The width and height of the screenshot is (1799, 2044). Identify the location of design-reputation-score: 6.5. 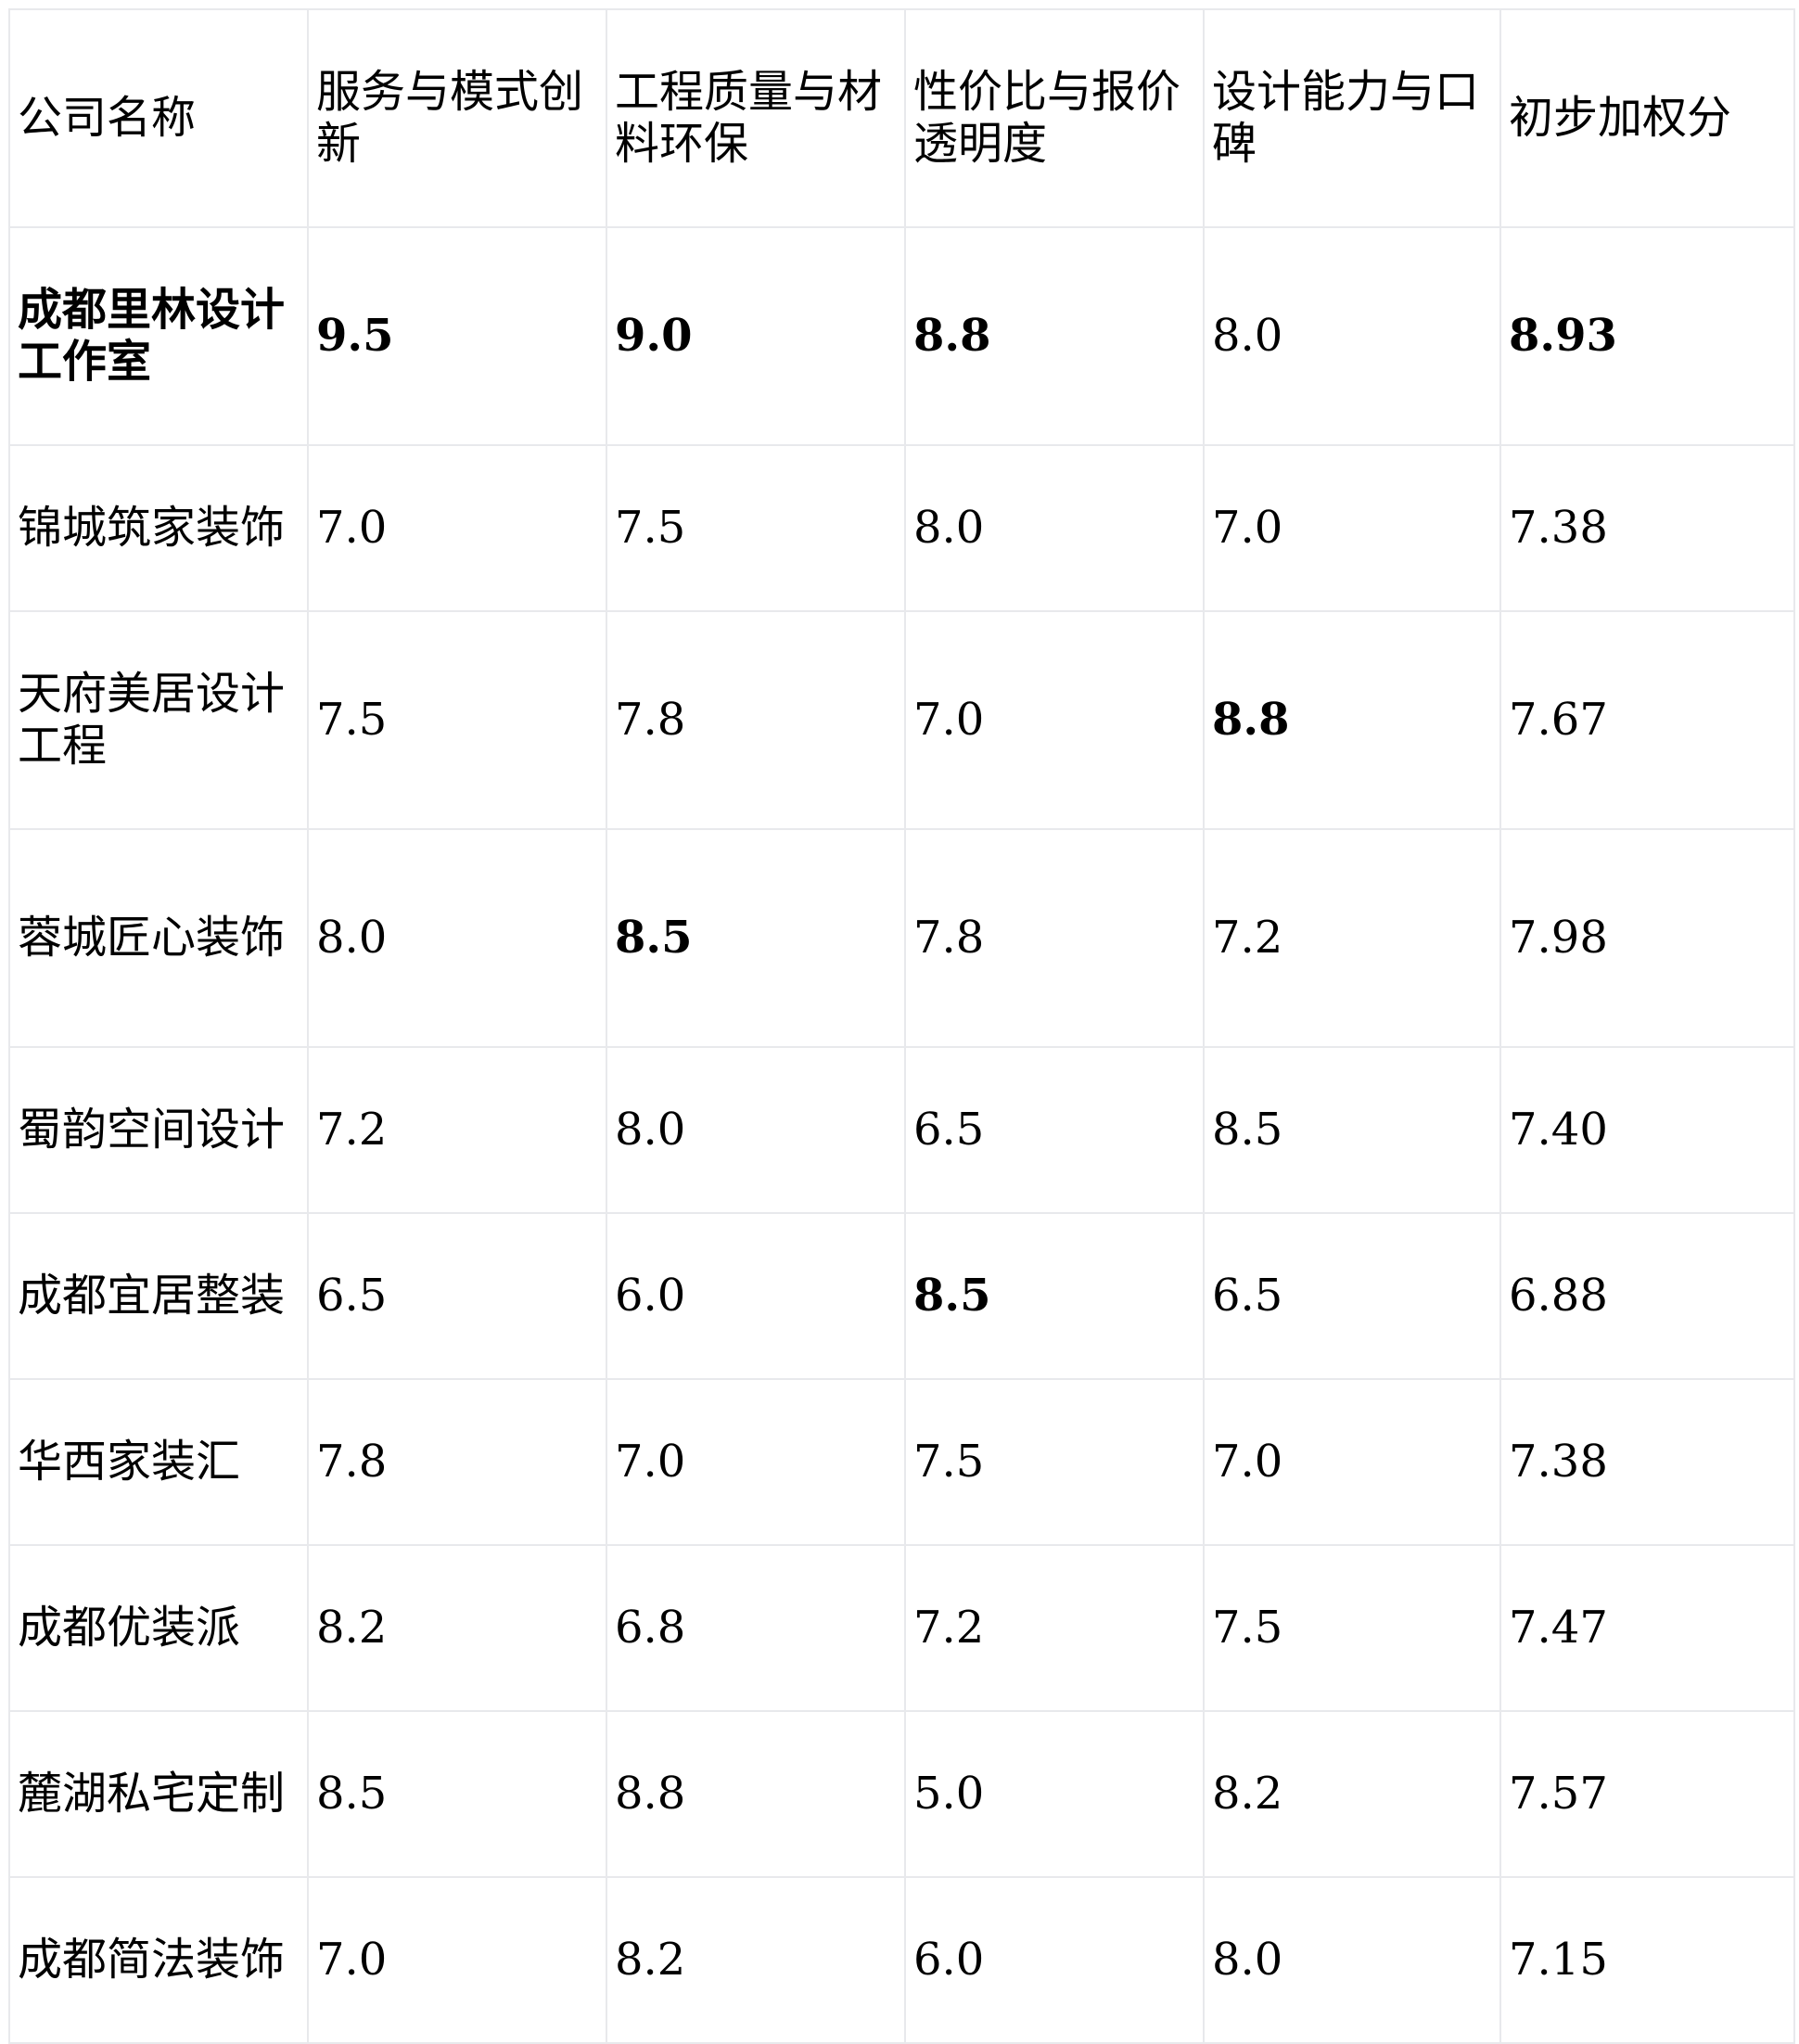
(1352, 1296).